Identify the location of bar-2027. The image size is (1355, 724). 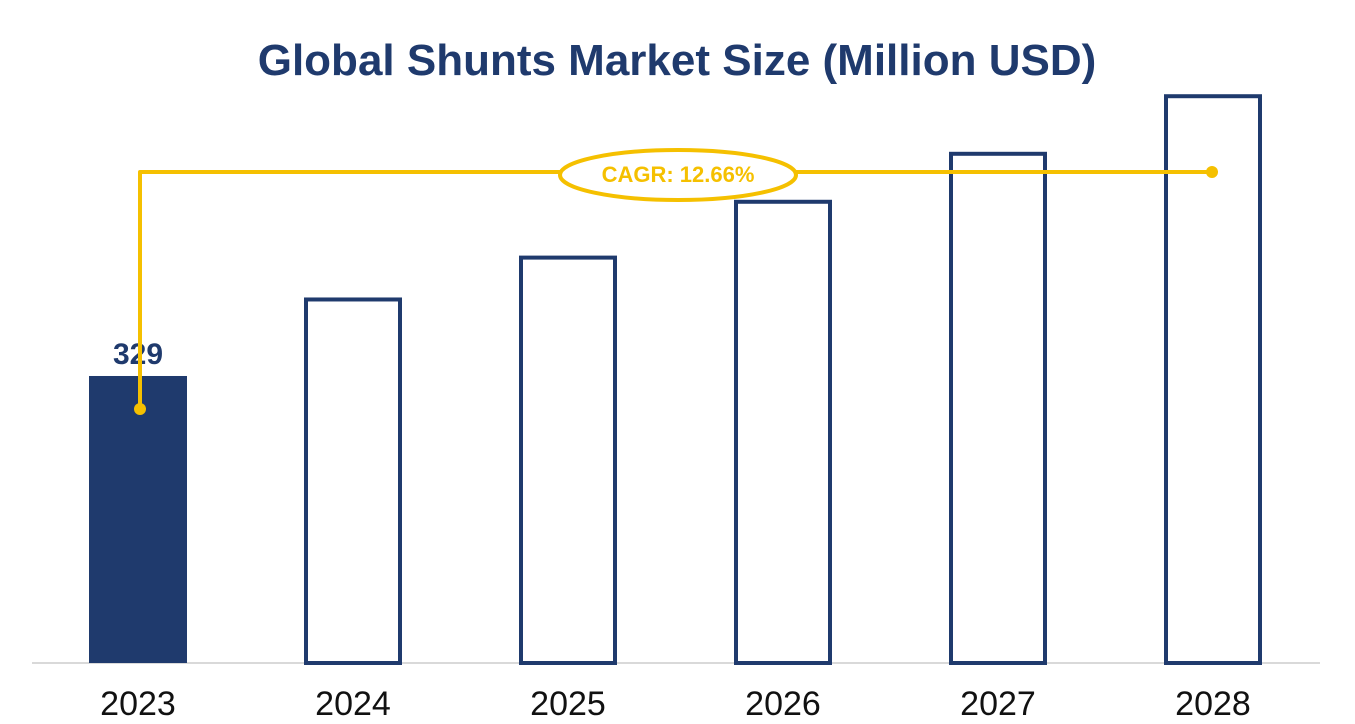
(998, 408).